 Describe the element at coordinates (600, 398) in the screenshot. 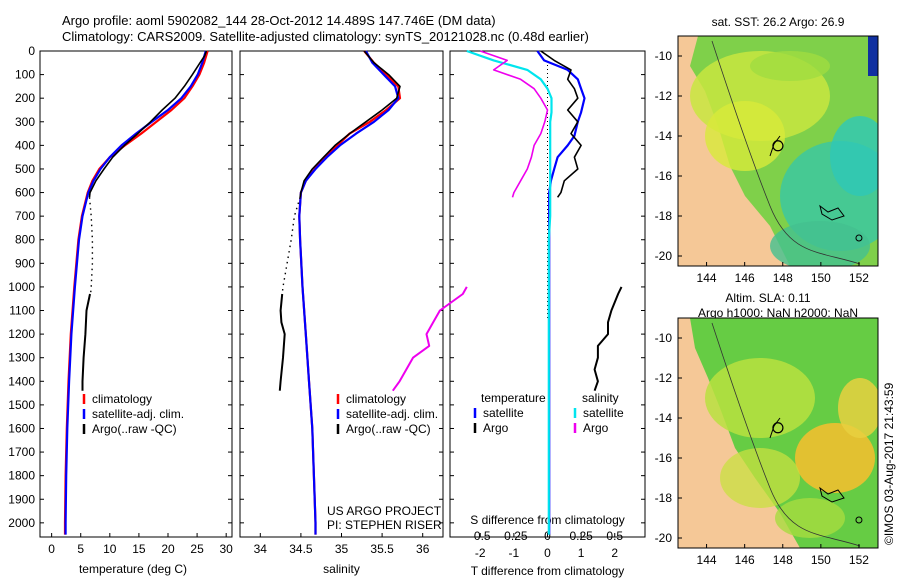

I see `S-legend-title: salinity` at that location.